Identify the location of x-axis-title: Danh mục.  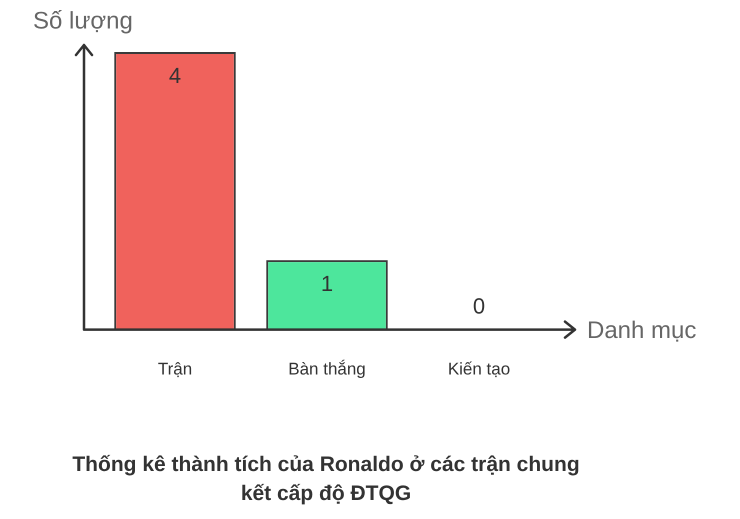
(641, 330).